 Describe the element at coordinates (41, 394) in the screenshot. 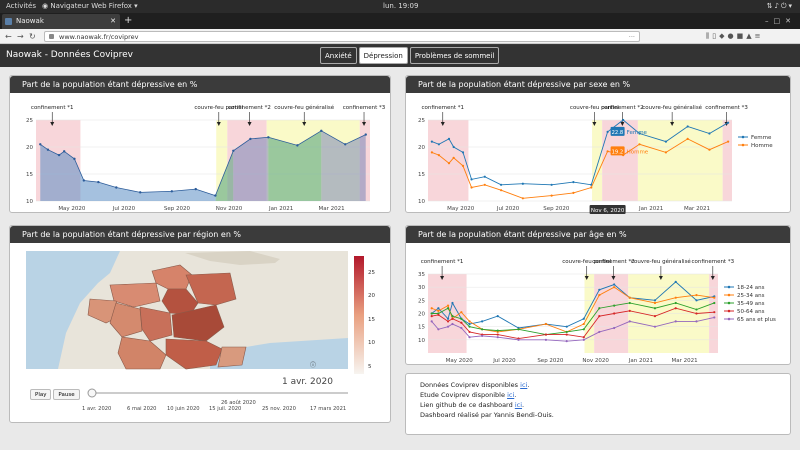

I see `play-button: Play` at that location.